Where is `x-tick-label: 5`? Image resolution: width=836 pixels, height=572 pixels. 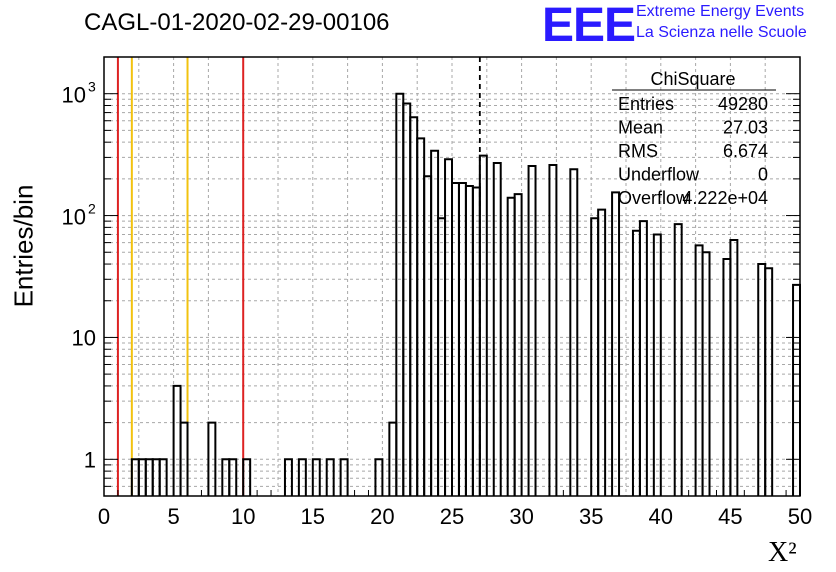
x-tick-label: 5 is located at coordinates (173, 516).